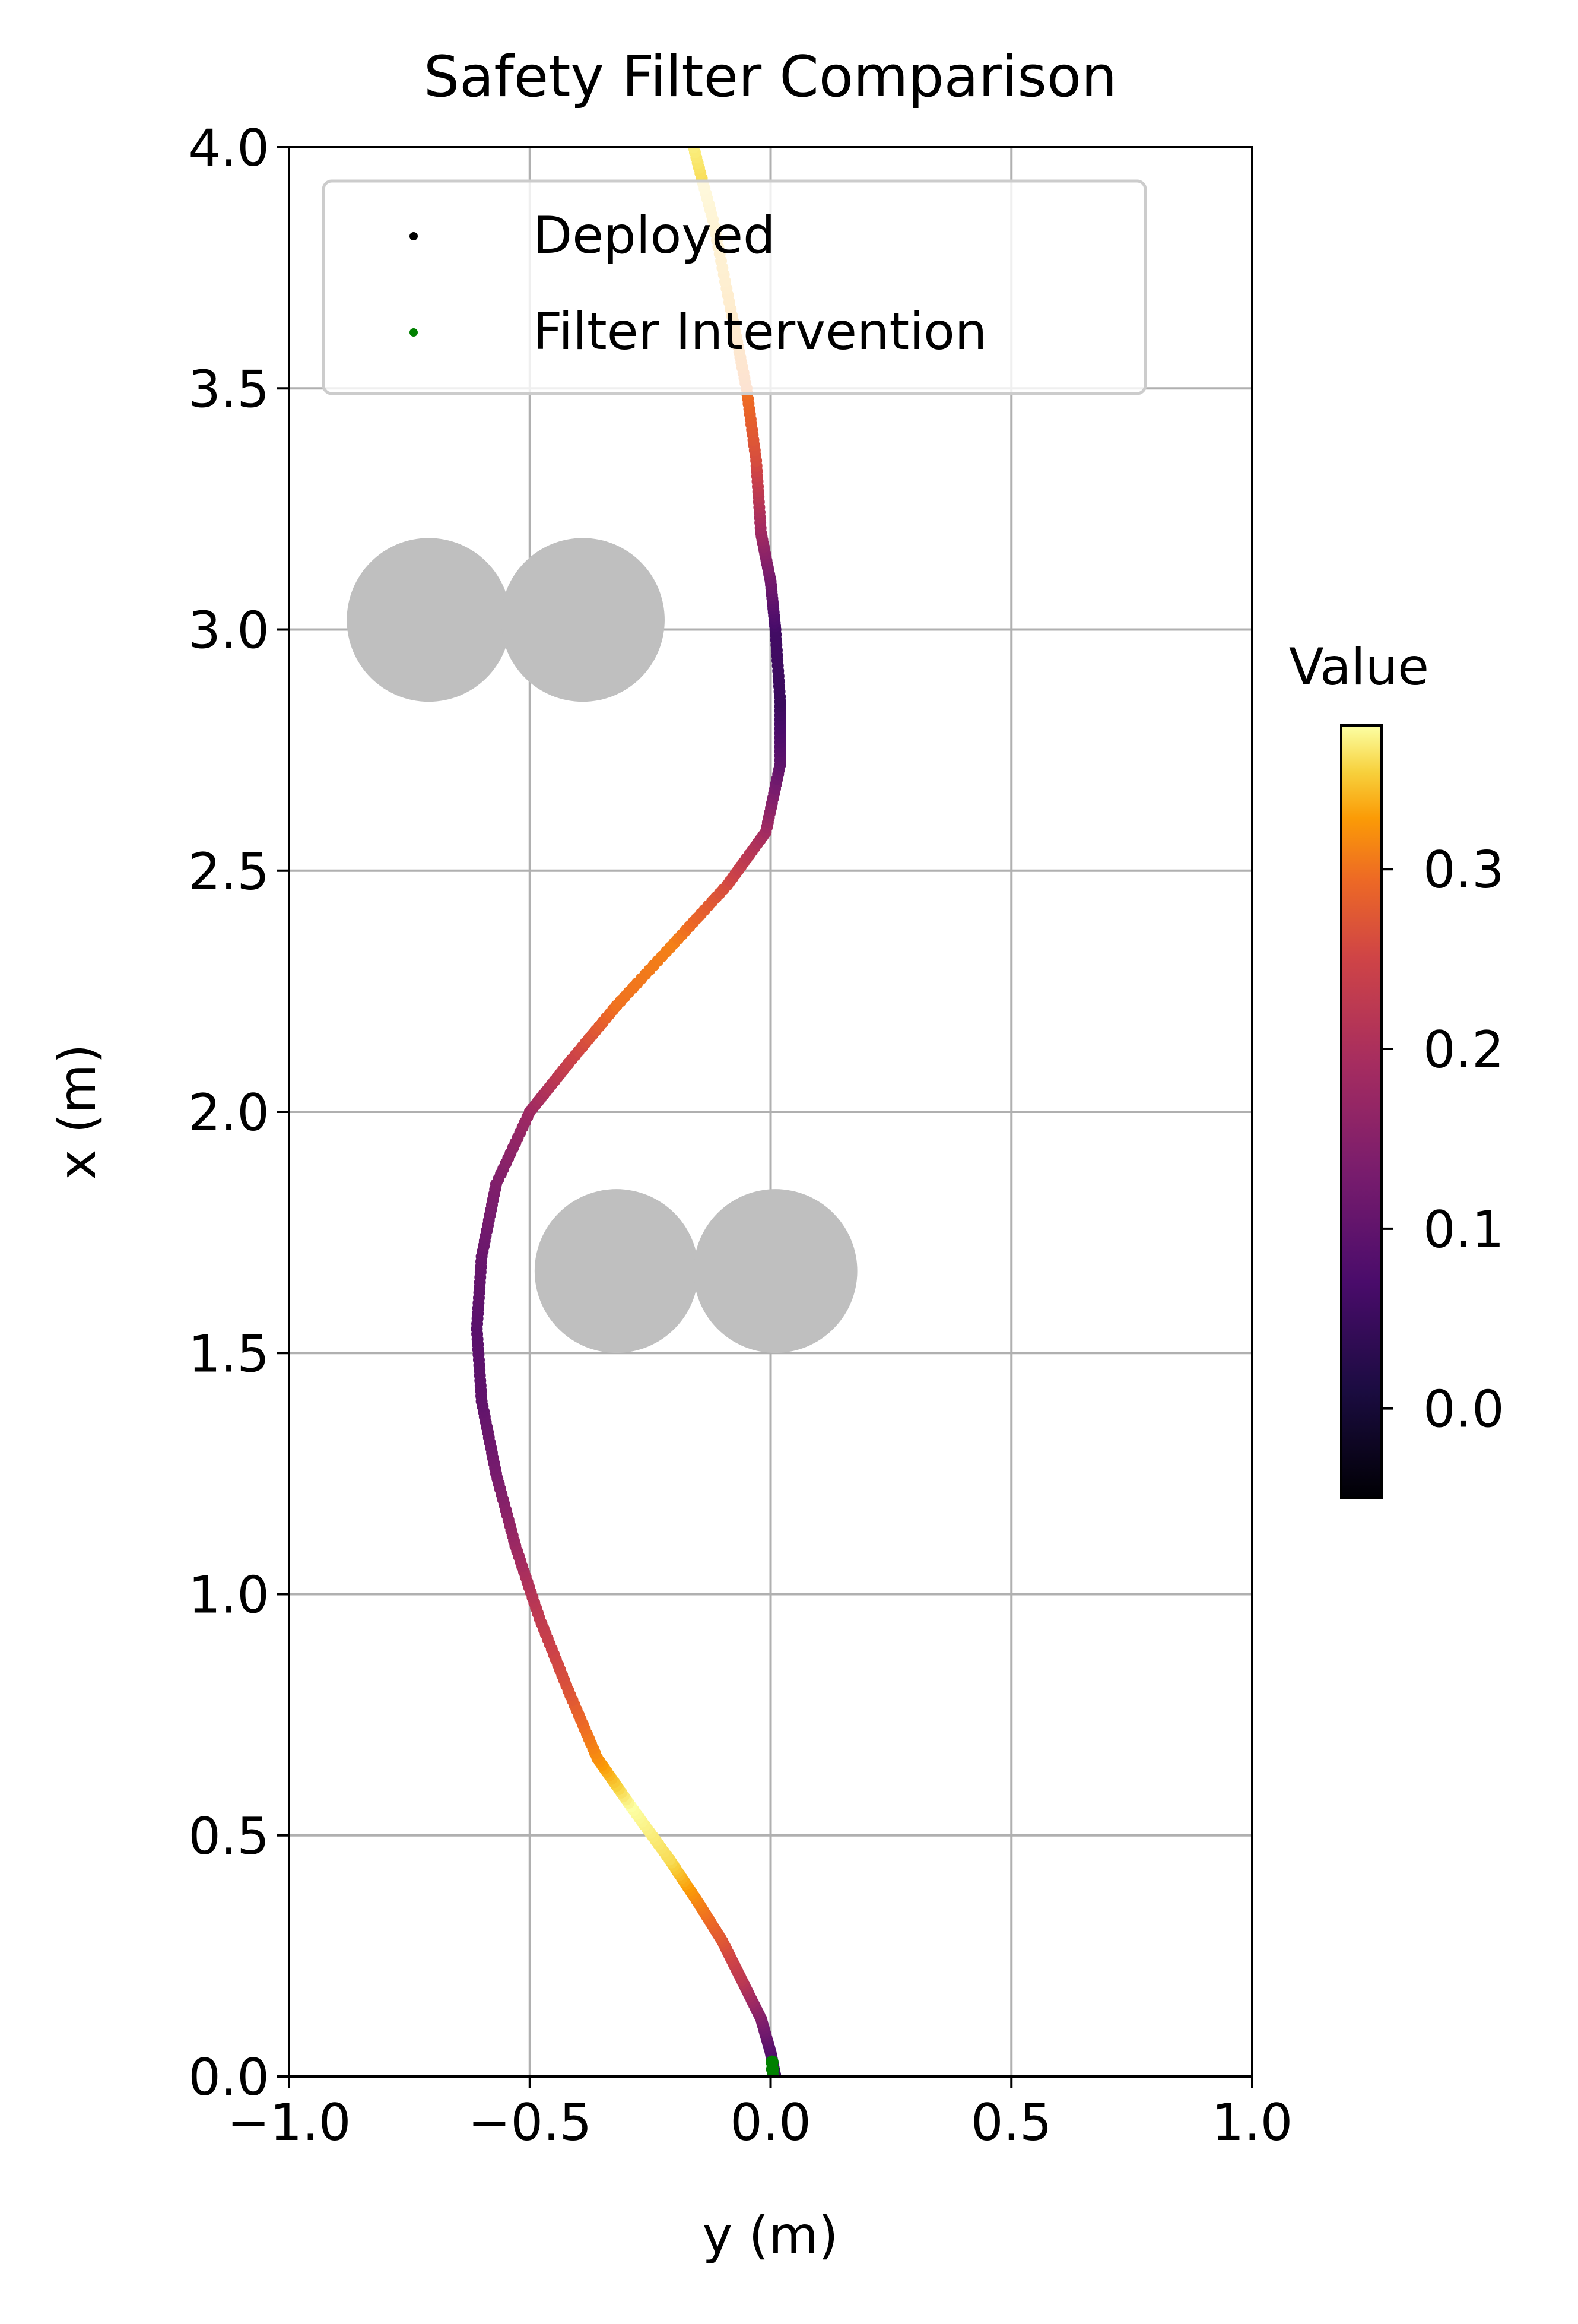 This screenshot has height=2324, width=1578. I want to click on colorbar-tick-label: 0.3, so click(1463, 870).